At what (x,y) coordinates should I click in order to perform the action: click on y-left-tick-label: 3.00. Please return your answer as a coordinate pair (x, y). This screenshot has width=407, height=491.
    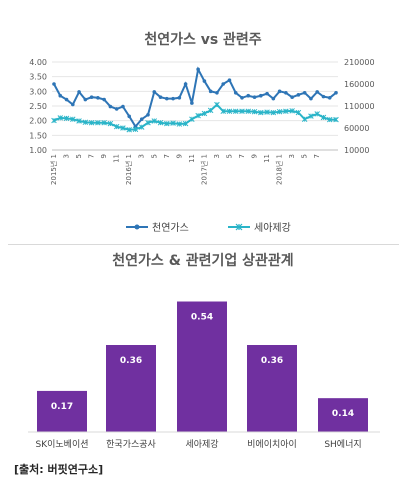
    Looking at the image, I should click on (38, 91).